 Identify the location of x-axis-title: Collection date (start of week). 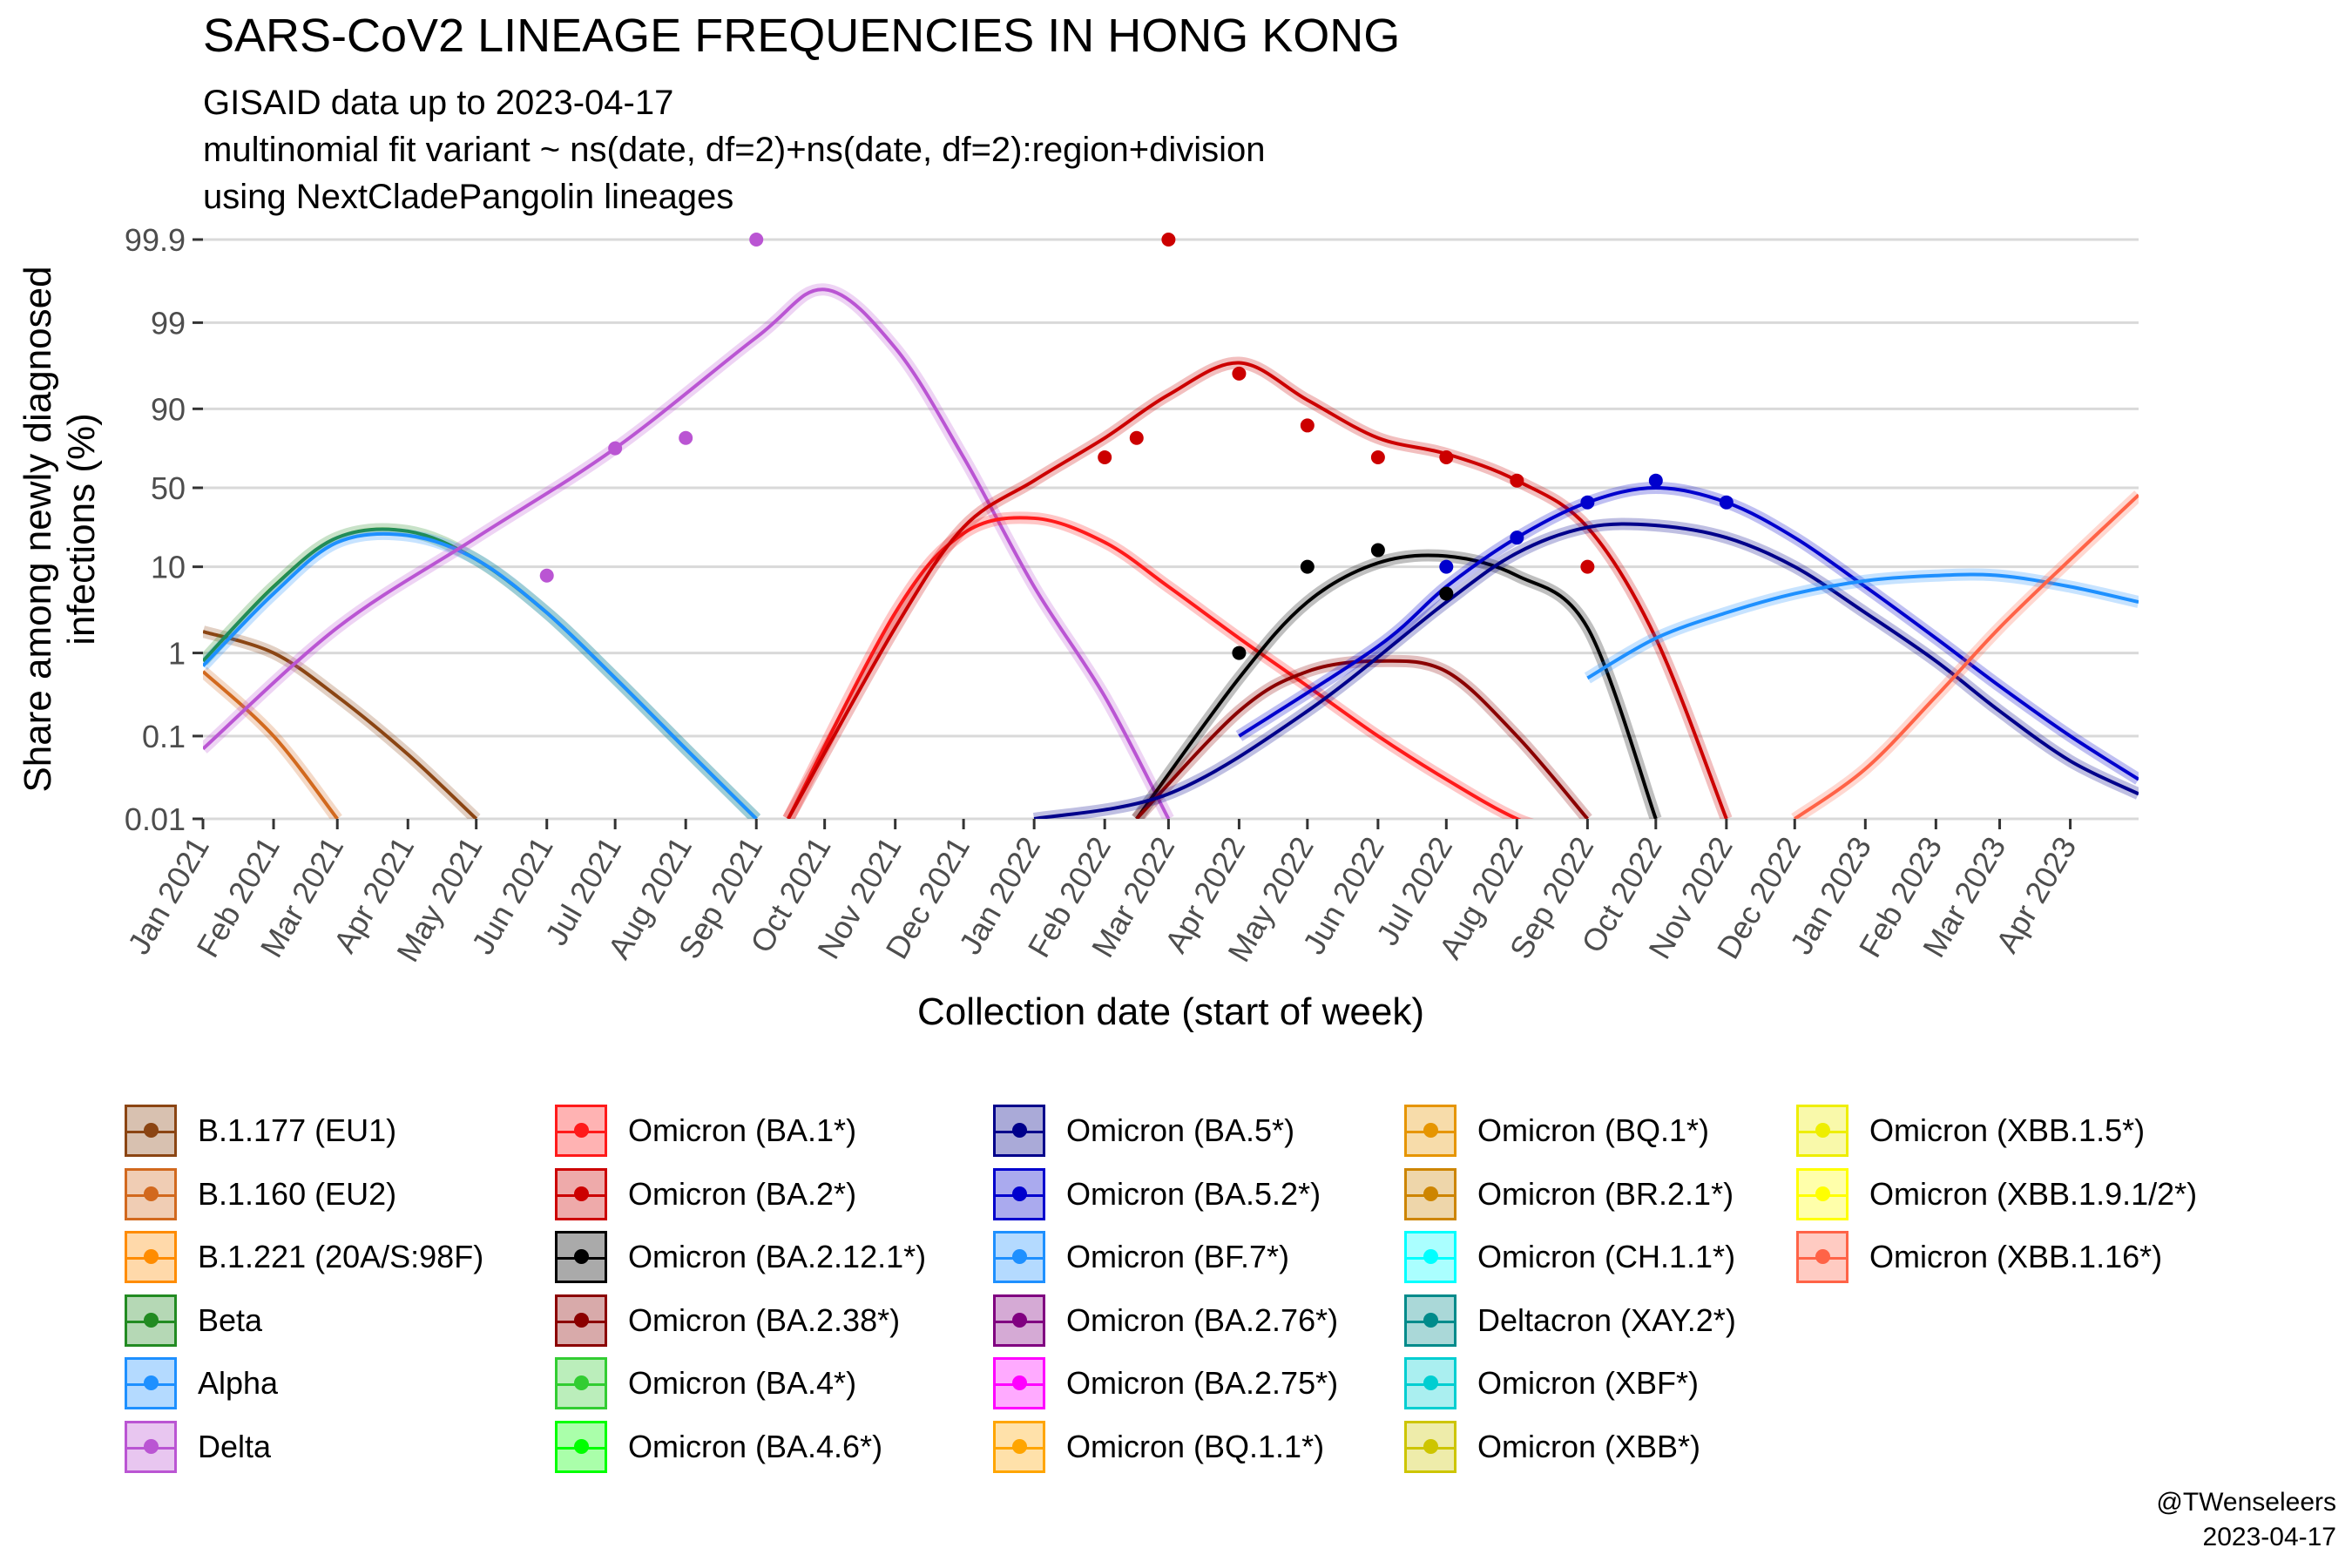
(1171, 1012).